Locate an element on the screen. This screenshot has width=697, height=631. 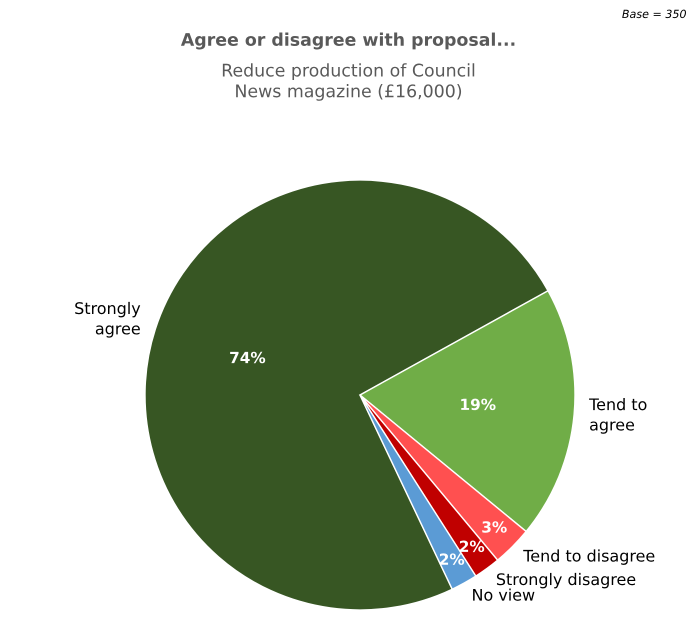
text: Base = 350 is located at coordinates (654, 14).